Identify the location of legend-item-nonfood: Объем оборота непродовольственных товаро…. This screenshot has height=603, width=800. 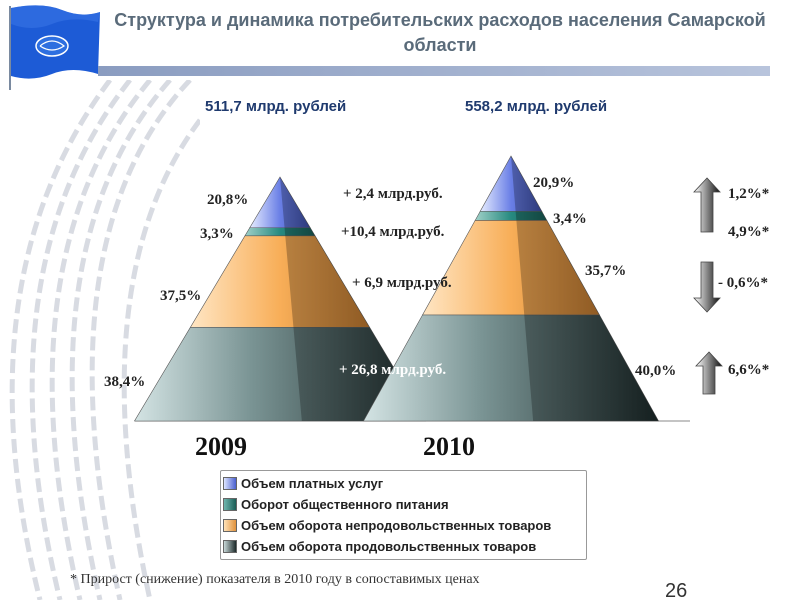
(387, 525).